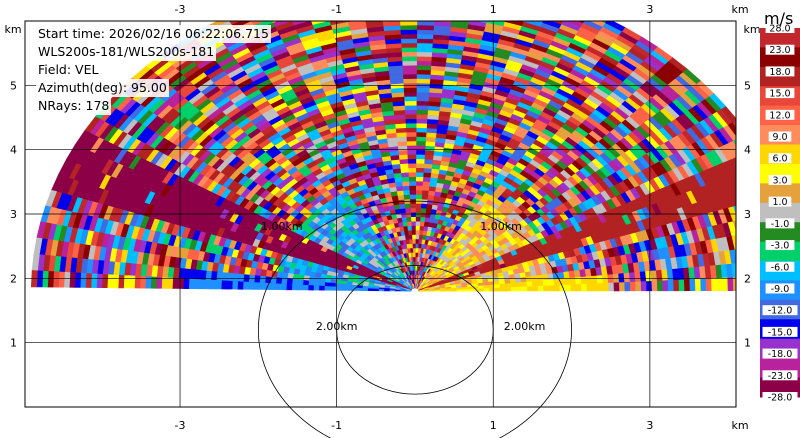 Image resolution: width=800 pixels, height=438 pixels. Describe the element at coordinates (525, 326) in the screenshot. I see `range-ring-label: 2.00km` at that location.